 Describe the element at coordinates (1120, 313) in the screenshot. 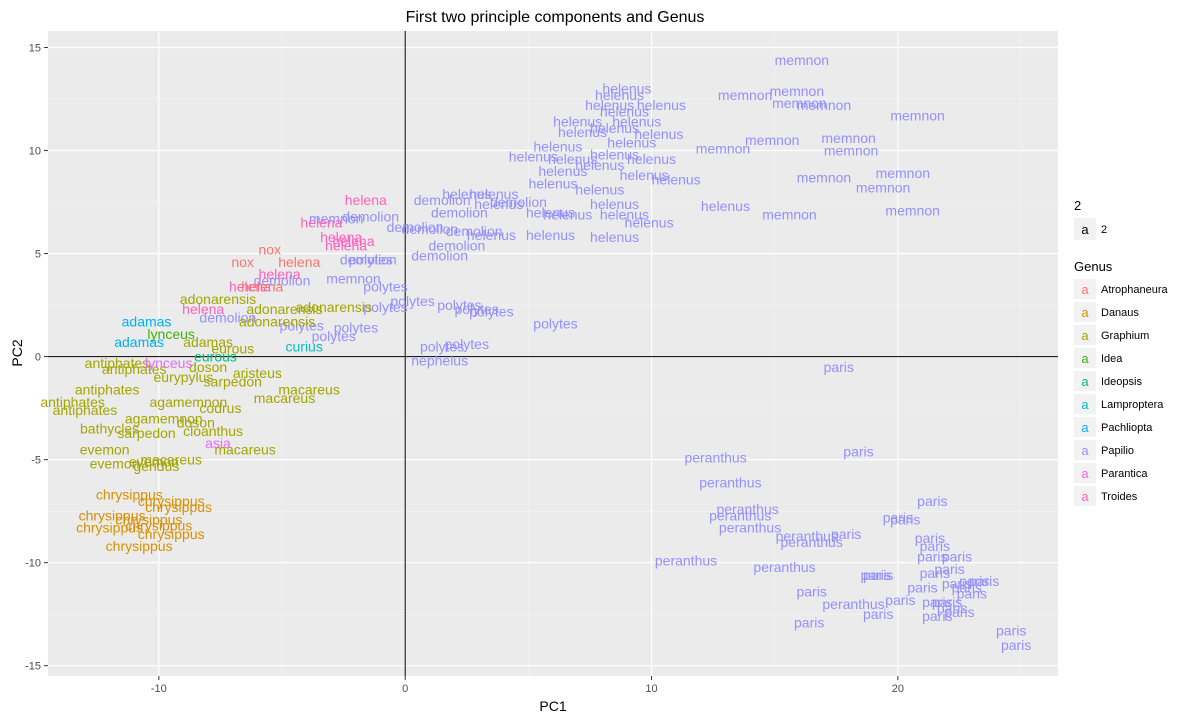

I see `legend-entry-label: Danaus` at that location.